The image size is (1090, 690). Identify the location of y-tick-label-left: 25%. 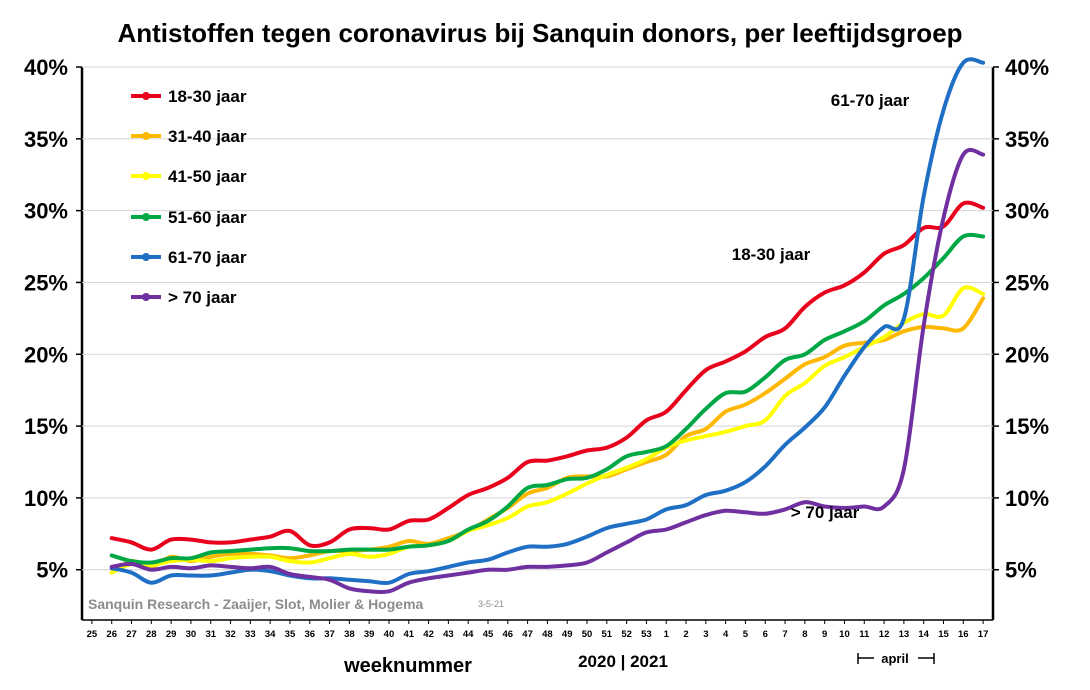
(46, 282).